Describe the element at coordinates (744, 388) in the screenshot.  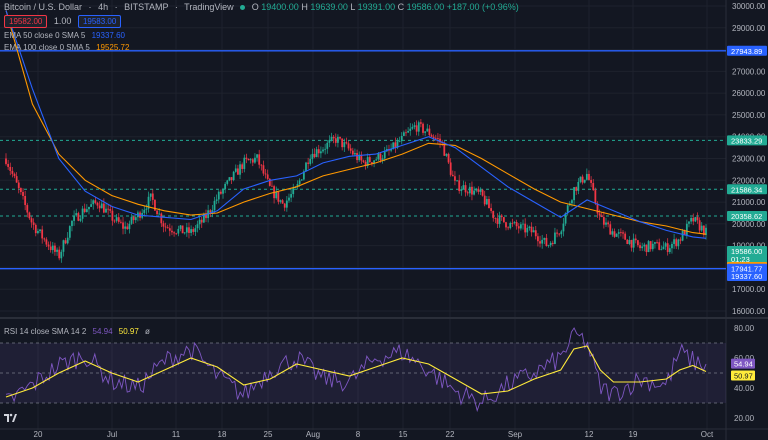
I see `rsi-tick-label: 40.00` at that location.